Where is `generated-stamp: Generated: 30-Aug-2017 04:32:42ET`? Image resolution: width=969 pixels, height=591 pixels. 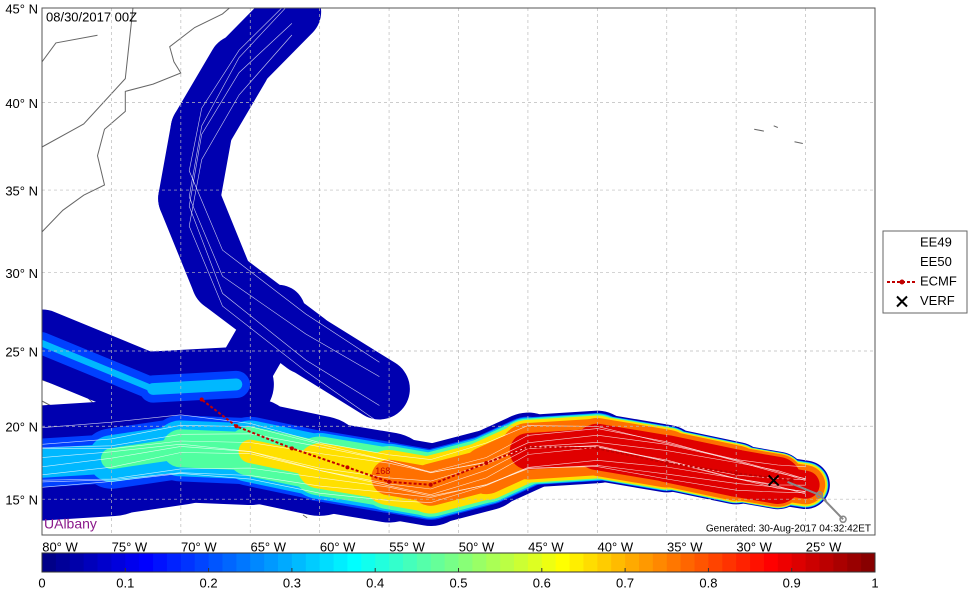
generated-stamp: Generated: 30-Aug-2017 04:32:42ET is located at coordinates (788, 529).